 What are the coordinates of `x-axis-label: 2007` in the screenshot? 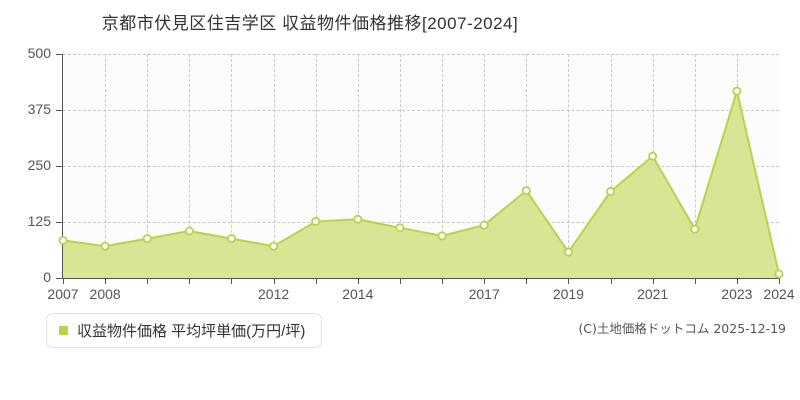 It's located at (63, 294).